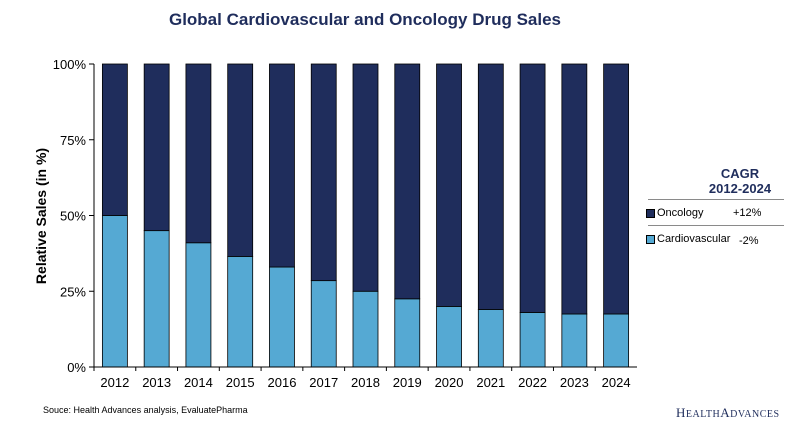 This screenshot has height=432, width=798. I want to click on cagr-value-oncology: +12%, so click(747, 213).